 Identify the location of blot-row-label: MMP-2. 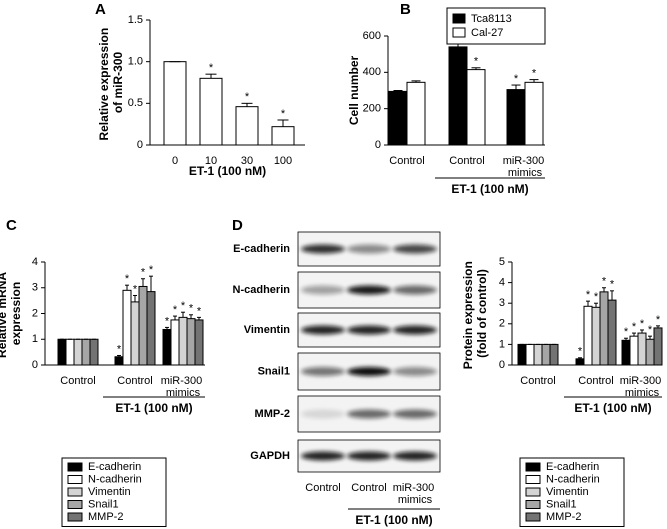
(272, 414).